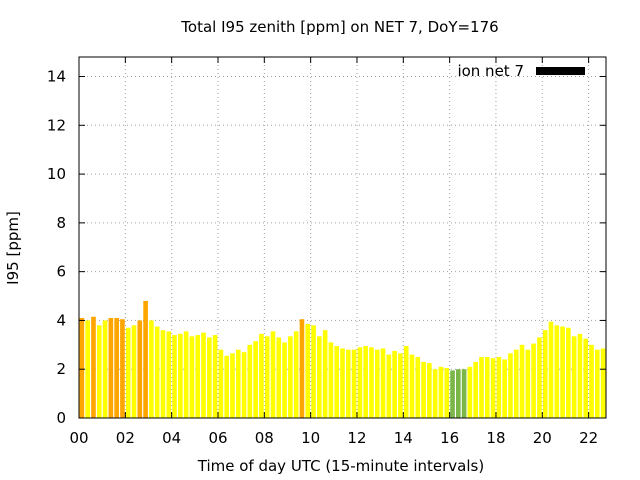  What do you see at coordinates (171, 438) in the screenshot?
I see `x-tick-label: 04` at bounding box center [171, 438].